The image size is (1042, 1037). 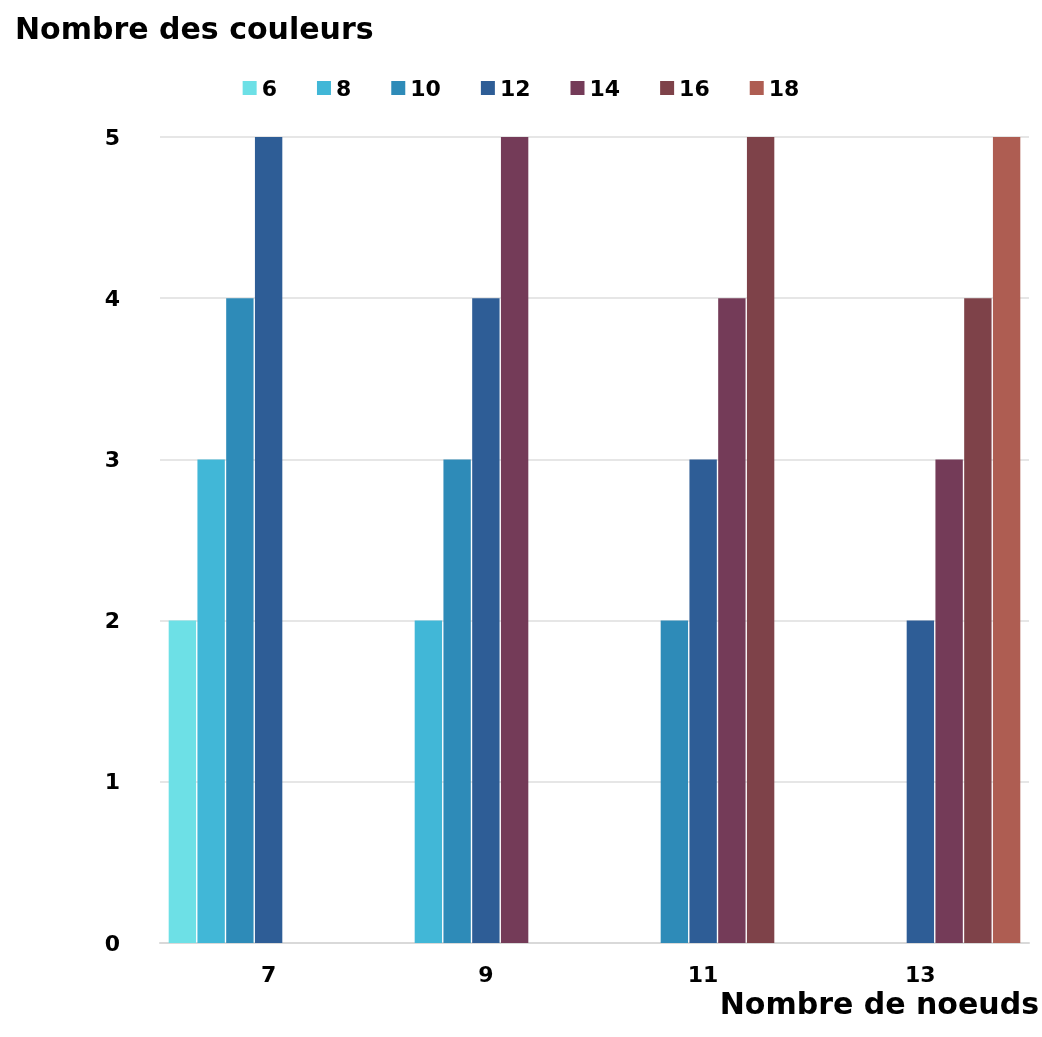 What do you see at coordinates (268, 974) in the screenshot?
I see `x-tick-label: 7` at bounding box center [268, 974].